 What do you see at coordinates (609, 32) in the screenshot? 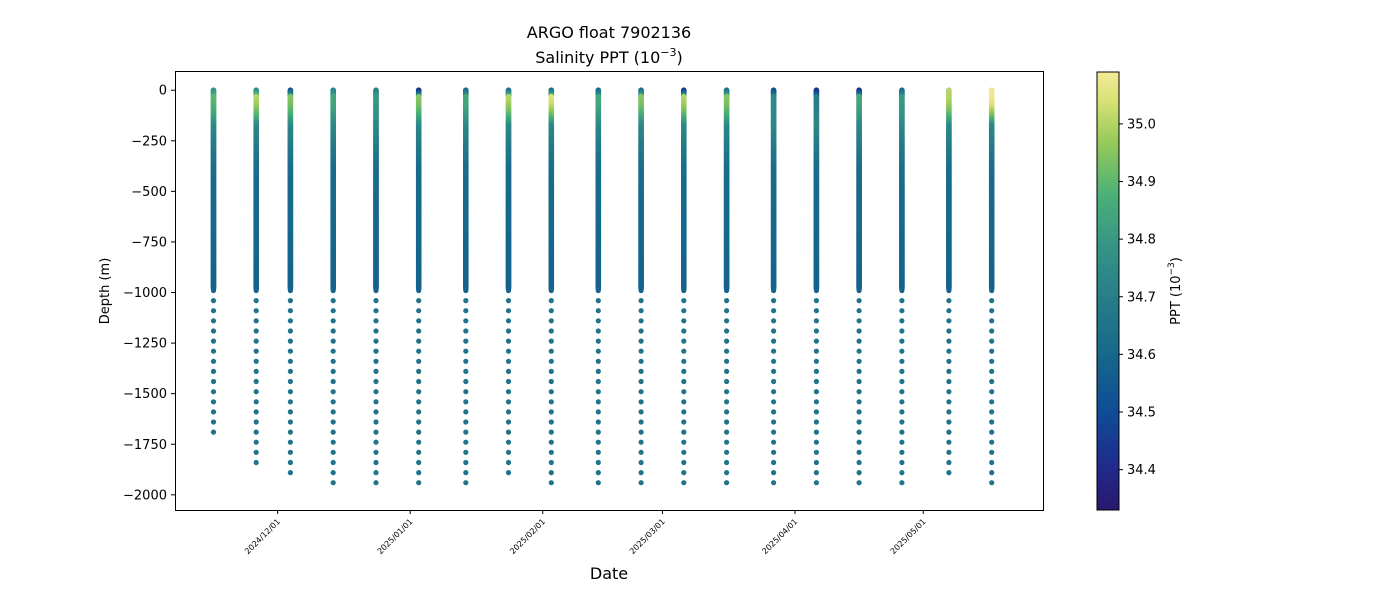
I see `chart-title: ARGO float 7902136` at bounding box center [609, 32].